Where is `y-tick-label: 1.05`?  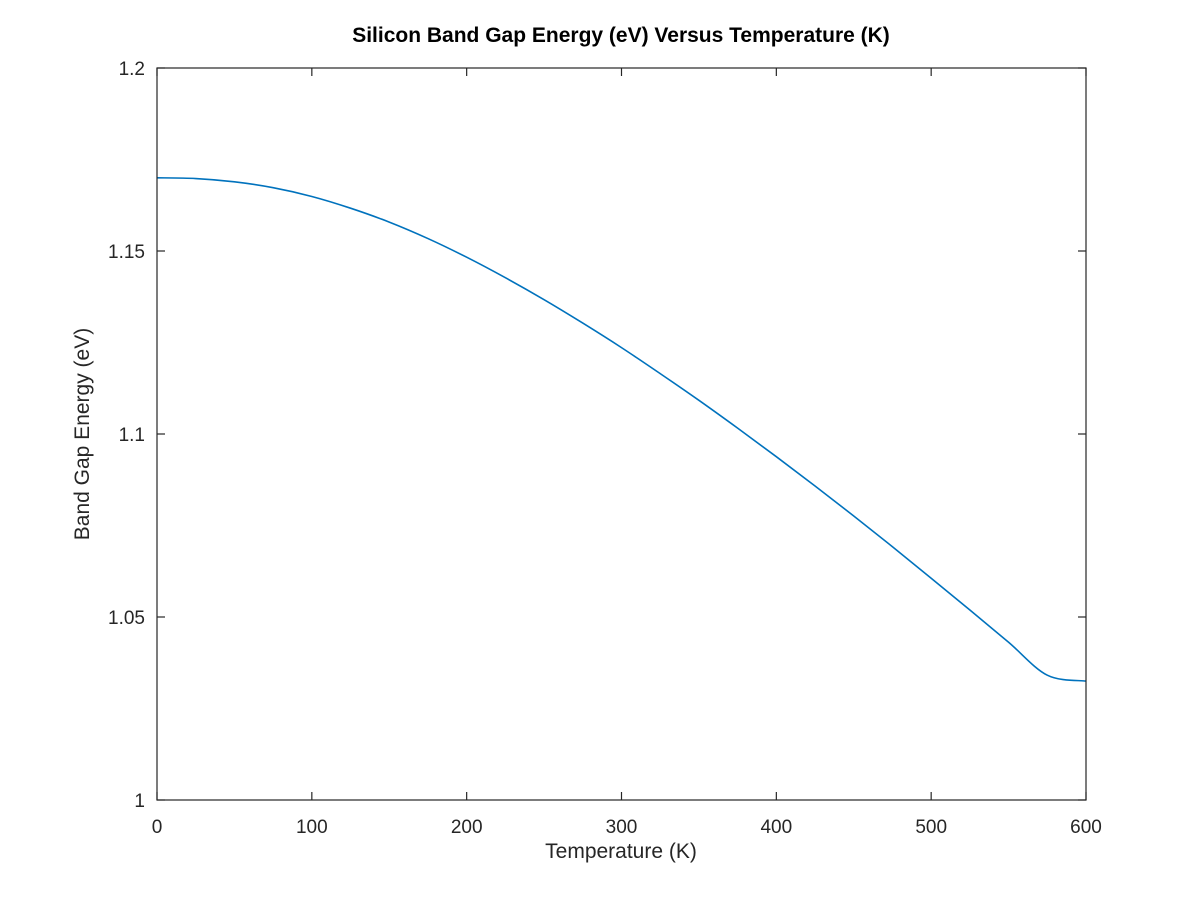 y-tick-label: 1.05 is located at coordinates (126, 618).